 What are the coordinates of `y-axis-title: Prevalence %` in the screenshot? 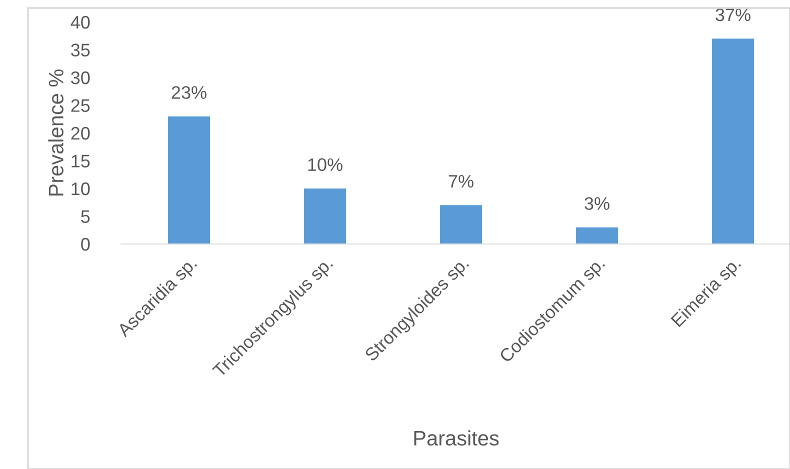 It's located at (56, 132).